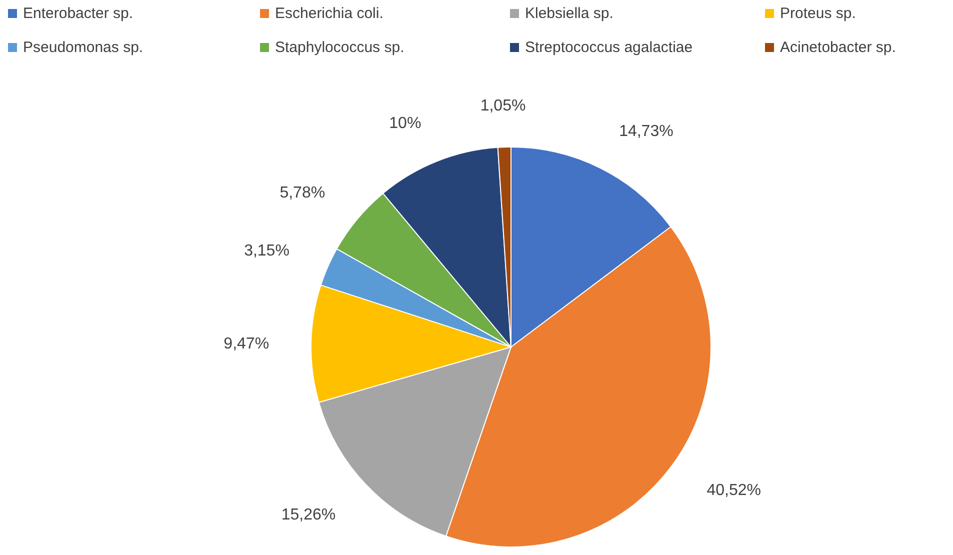  What do you see at coordinates (308, 515) in the screenshot?
I see `data-label: 15,26%` at bounding box center [308, 515].